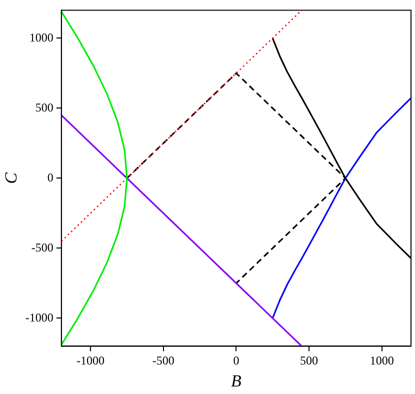  I want to click on x-tick-label: -500, so click(163, 361).